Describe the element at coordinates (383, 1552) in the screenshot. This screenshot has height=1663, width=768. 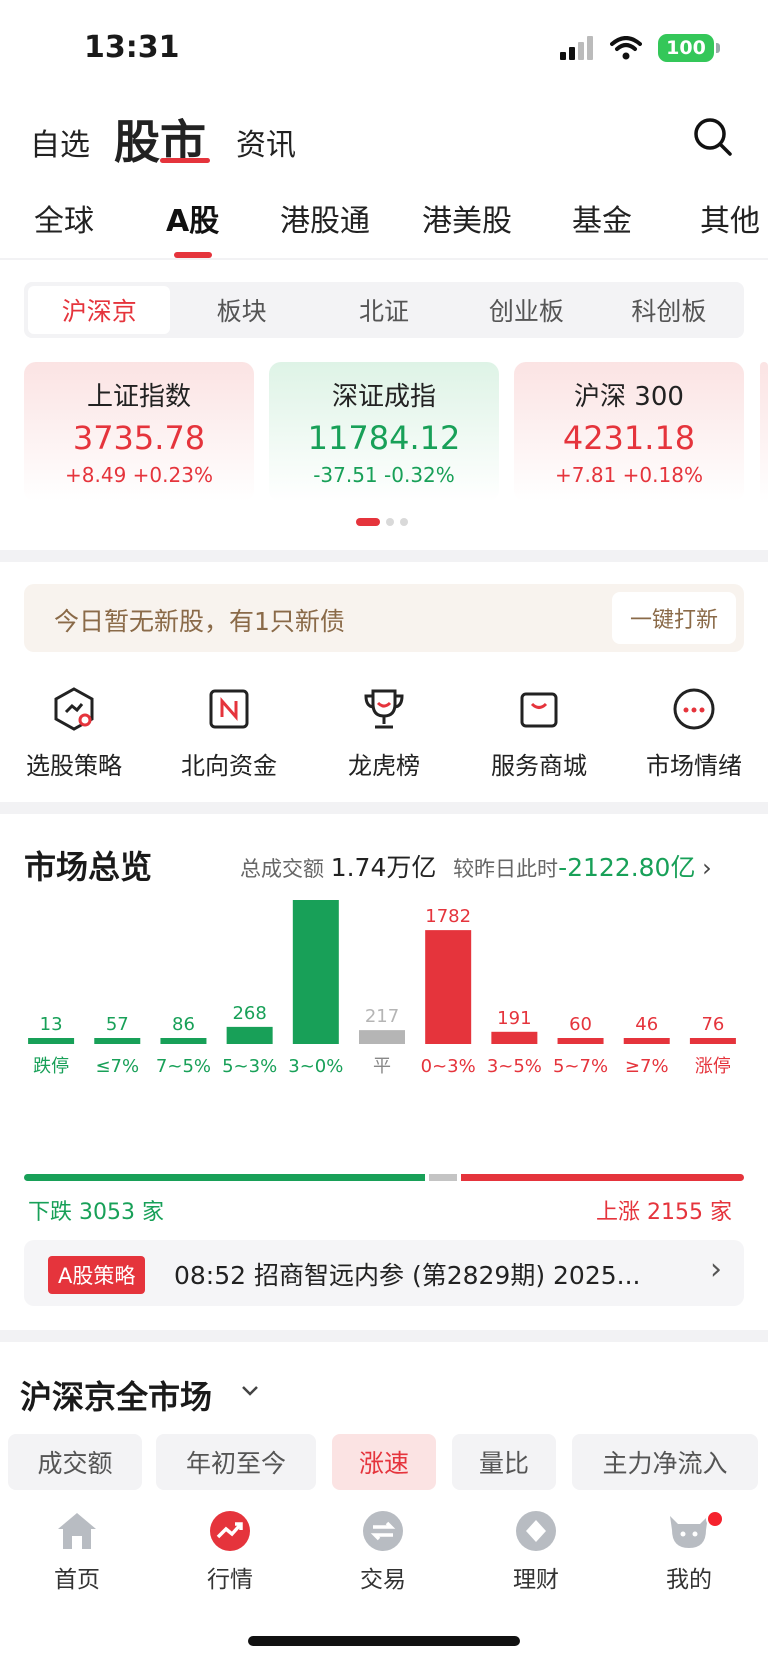
I see `nav-trade: 交易` at that location.